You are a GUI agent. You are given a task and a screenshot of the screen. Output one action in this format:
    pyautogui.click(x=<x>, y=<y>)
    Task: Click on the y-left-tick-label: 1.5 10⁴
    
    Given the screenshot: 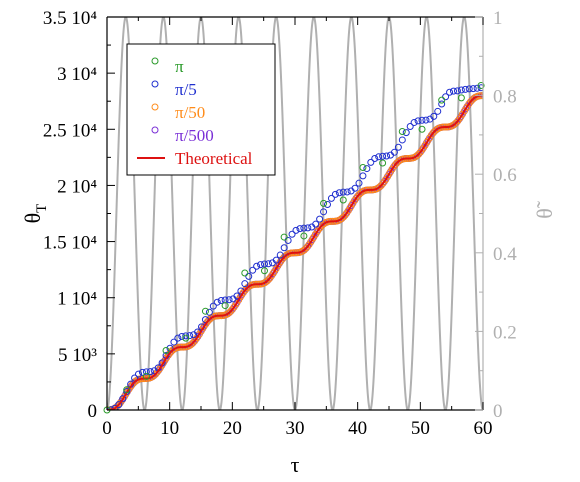 What is the action you would take?
    pyautogui.click(x=70, y=243)
    